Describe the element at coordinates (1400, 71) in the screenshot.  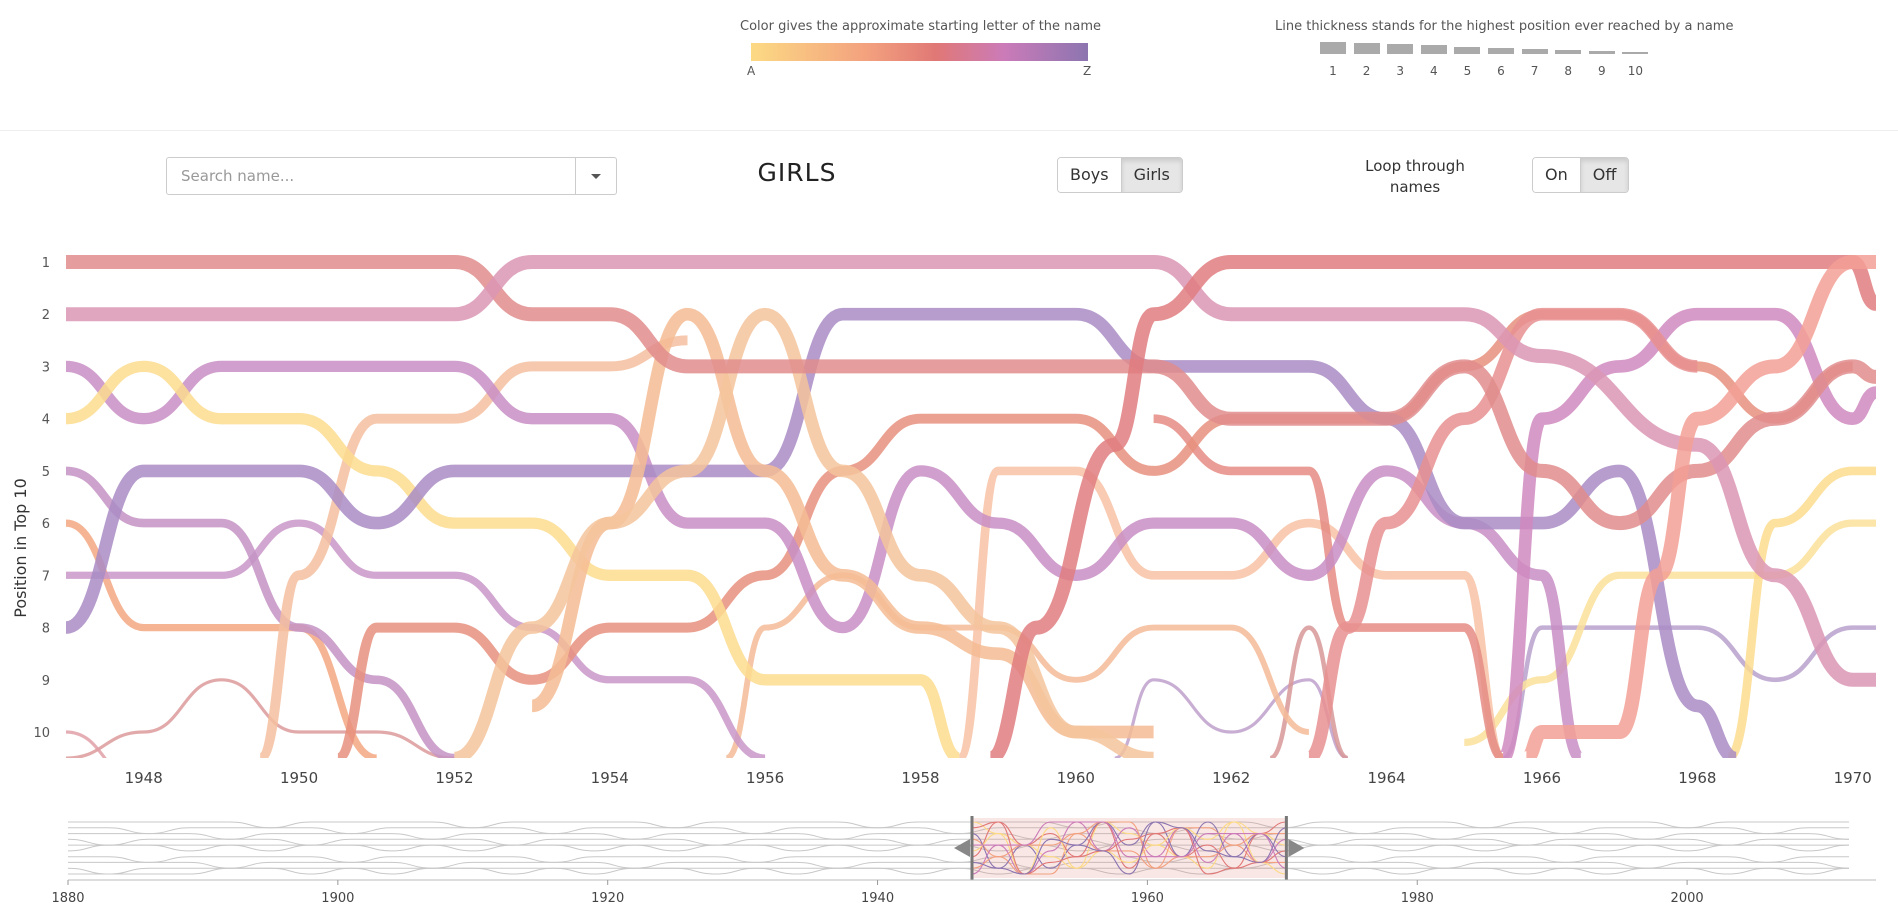
I see `thickness-label: 3` at that location.